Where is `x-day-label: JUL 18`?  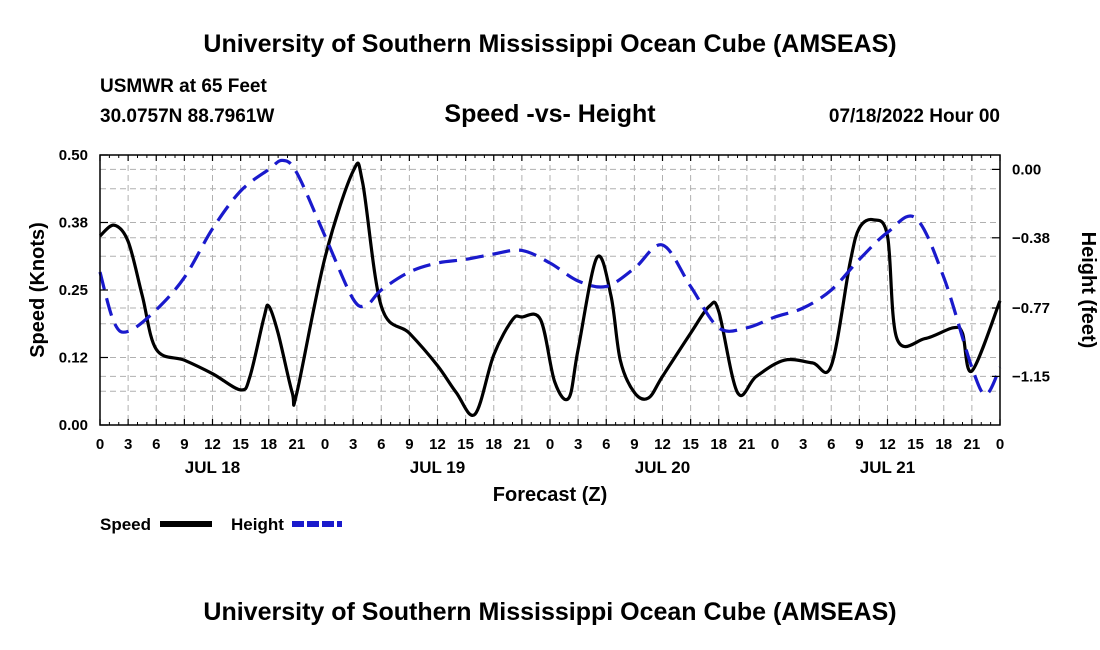 x-day-label: JUL 18 is located at coordinates (212, 467).